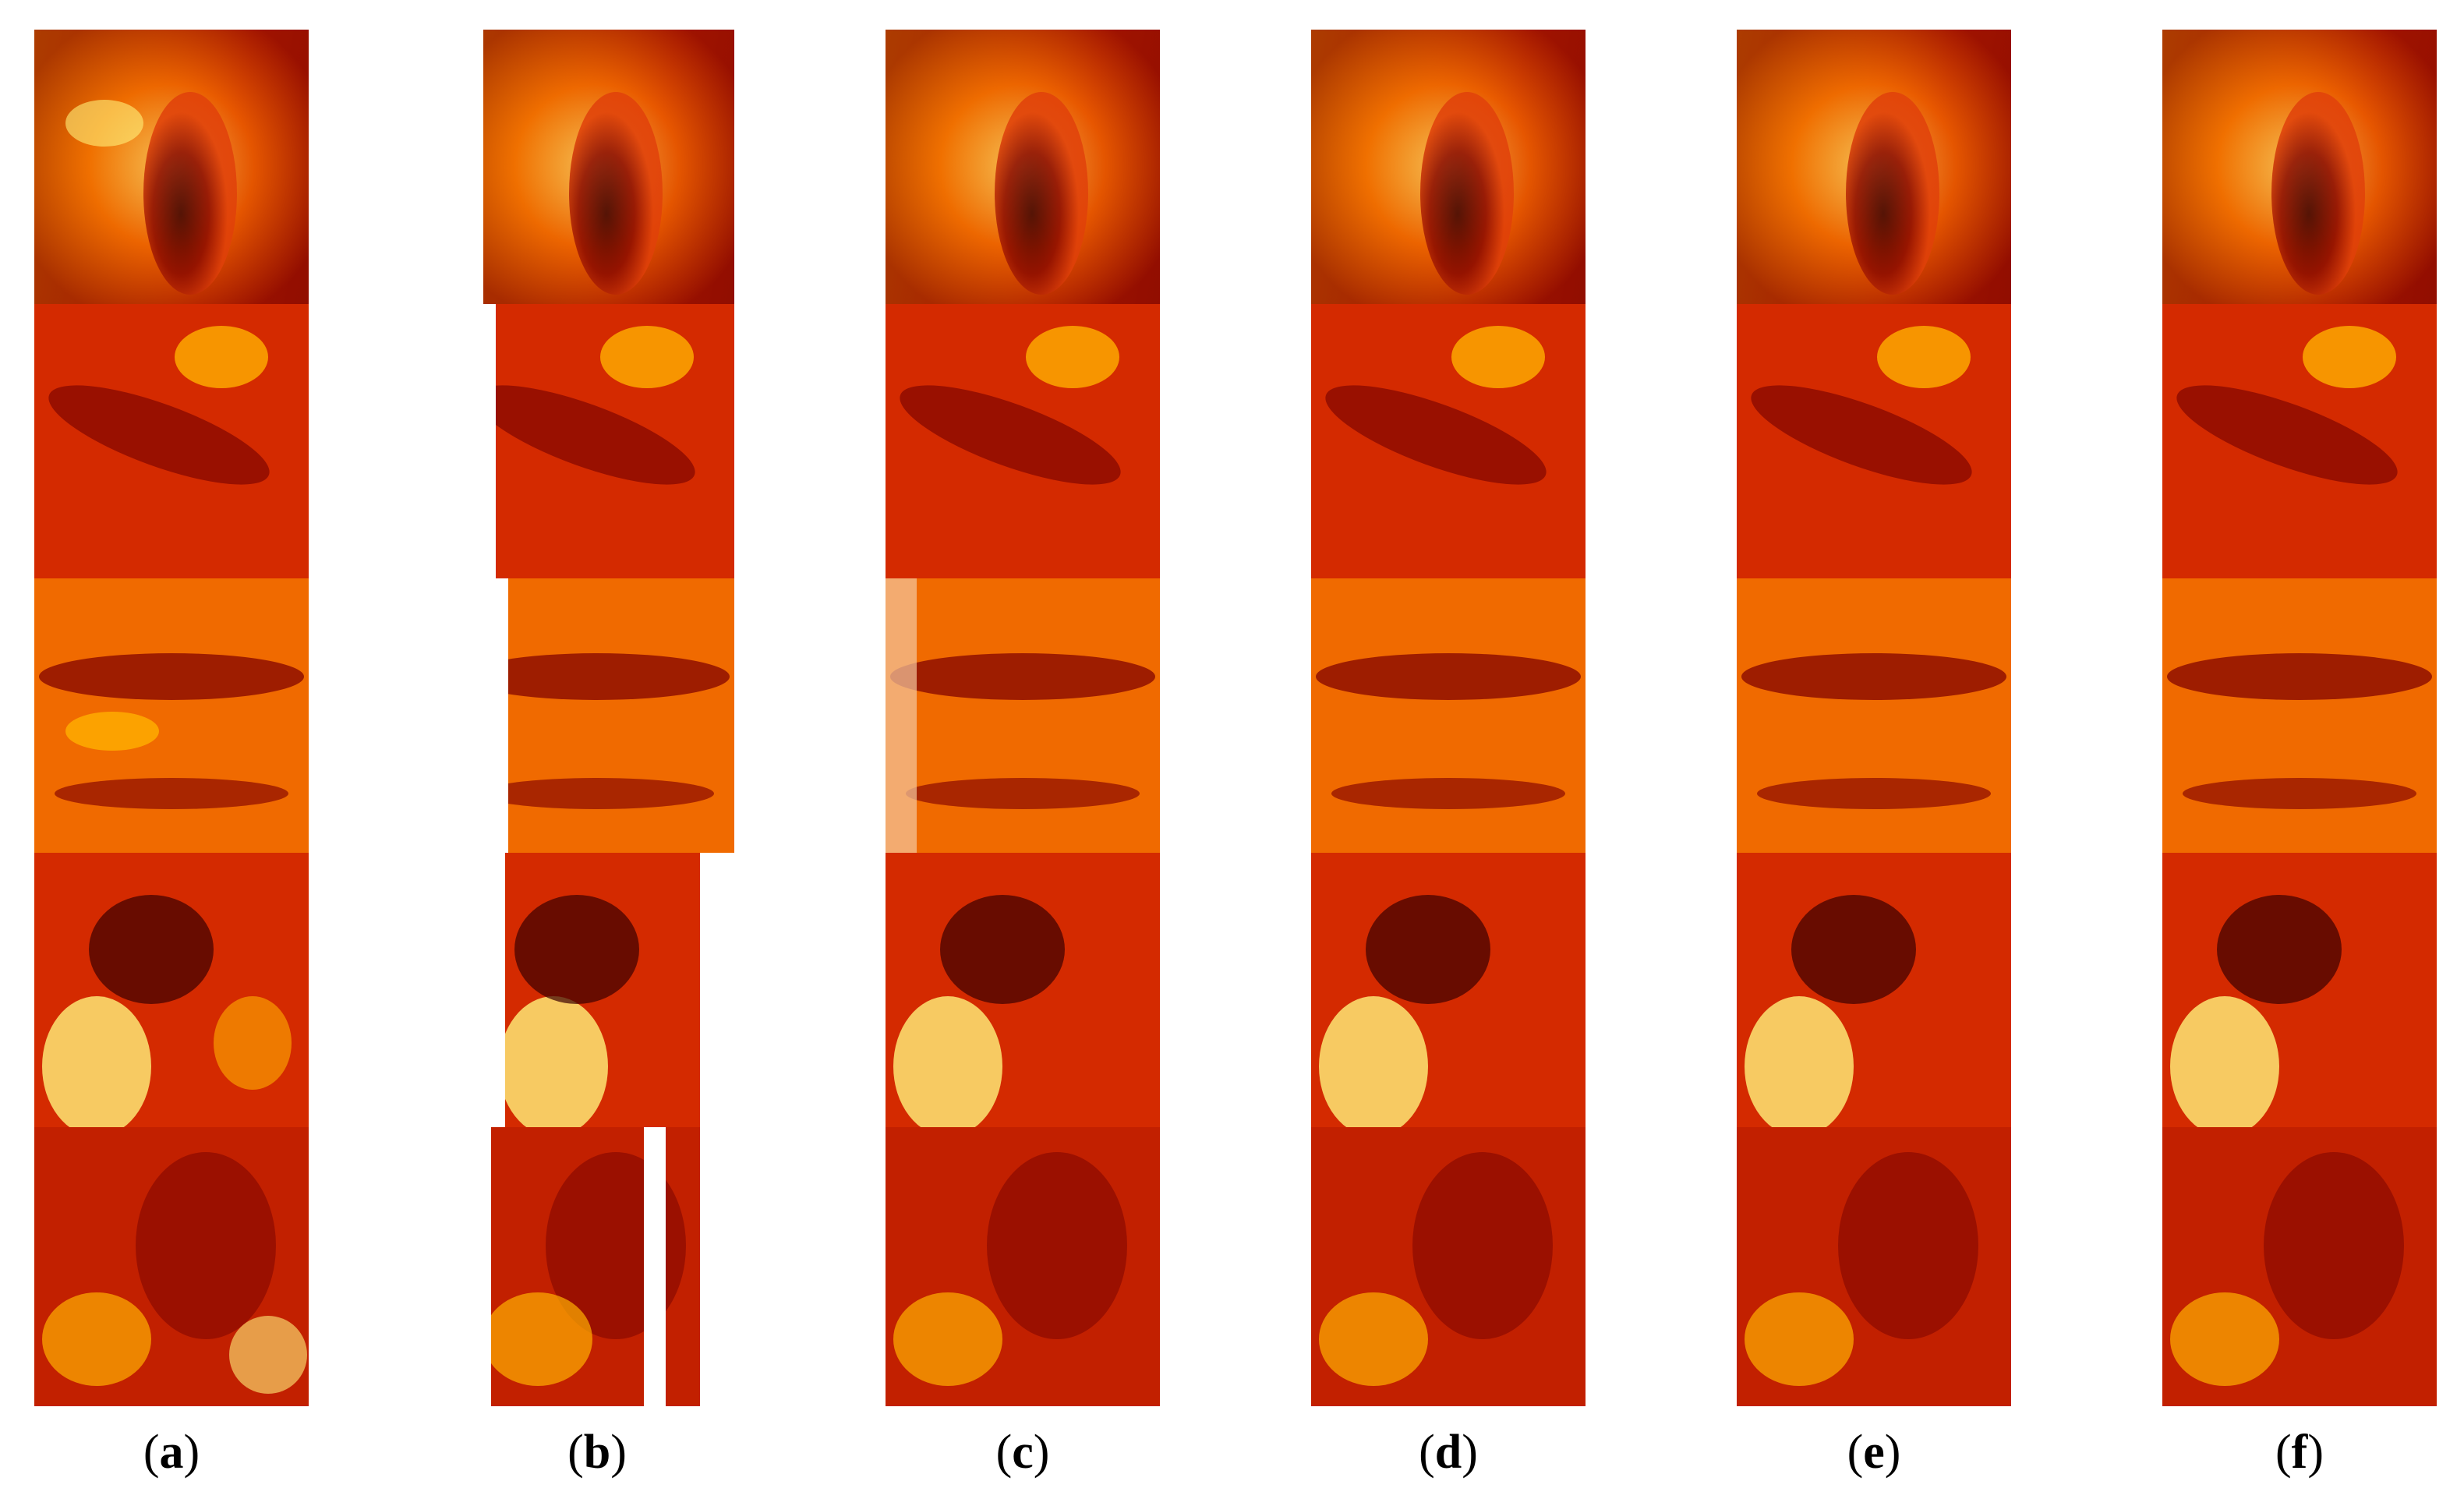 Image resolution: width=2464 pixels, height=1506 pixels. I want to click on panel-a-image, so click(171, 718).